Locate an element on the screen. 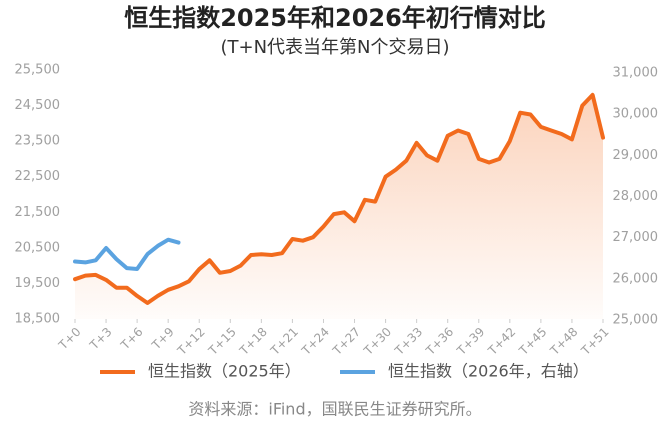 This screenshot has height=437, width=670. y2-tick-label: 26,000 is located at coordinates (636, 278).